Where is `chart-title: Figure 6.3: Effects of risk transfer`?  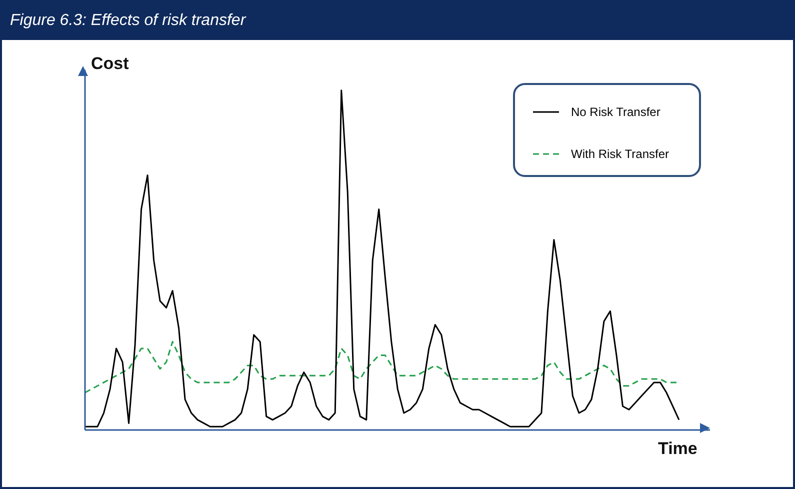 chart-title: Figure 6.3: Effects of risk transfer is located at coordinates (397, 21).